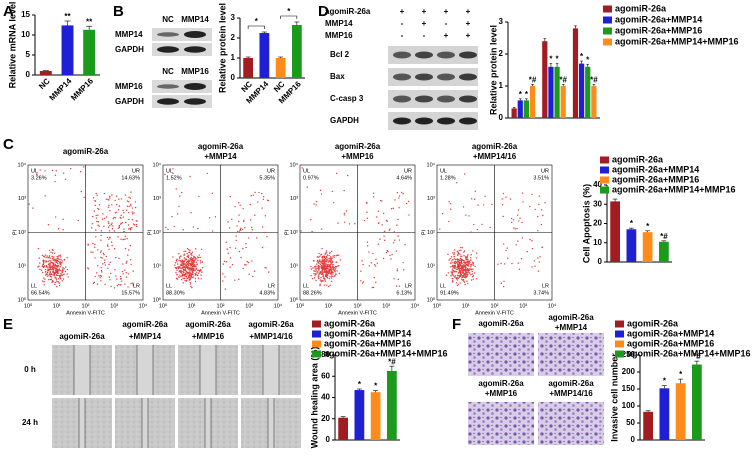  What do you see at coordinates (386, 353) in the screenshot?
I see `legend-label: agomiR-26a+MMP14+MMP16` at bounding box center [386, 353].